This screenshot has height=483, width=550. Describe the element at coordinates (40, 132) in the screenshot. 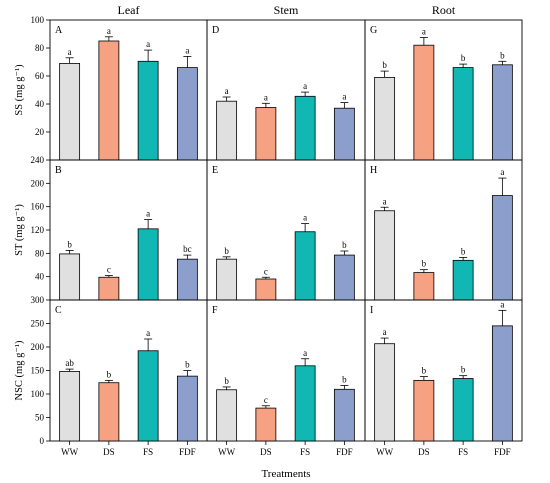

I see `y-tick-label: 20` at that location.